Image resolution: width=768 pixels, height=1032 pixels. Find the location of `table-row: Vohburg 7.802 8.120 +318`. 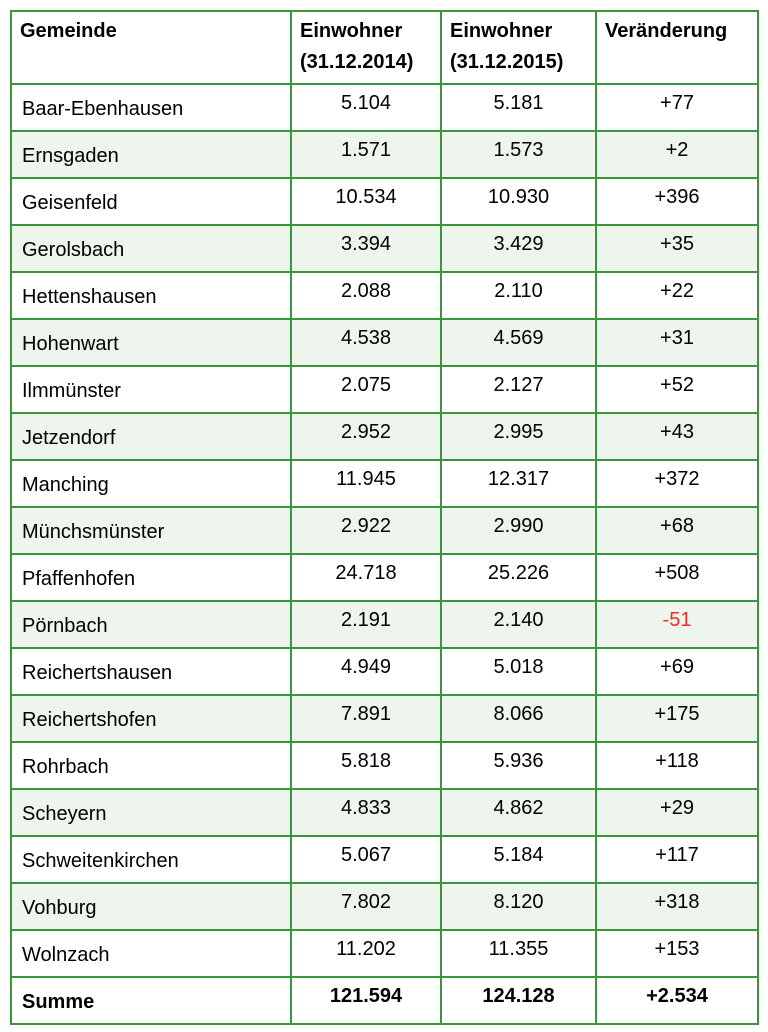

table-row: Vohburg 7.802 8.120 +318 is located at coordinates (384, 906).